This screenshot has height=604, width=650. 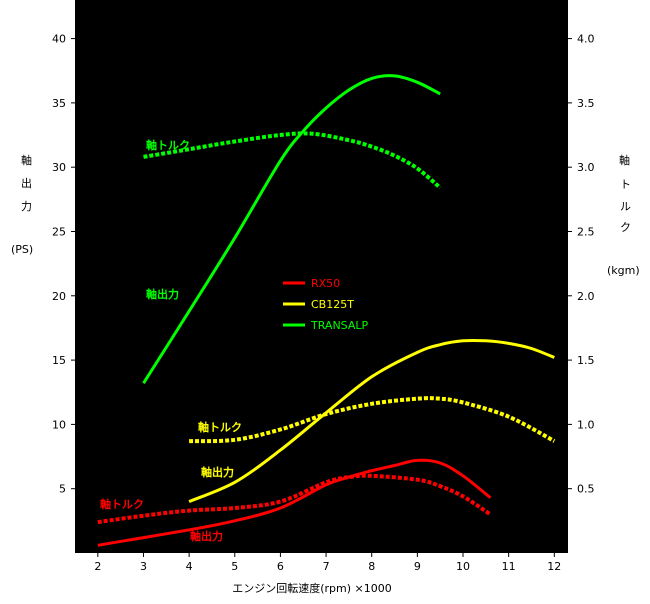 What do you see at coordinates (554, 566) in the screenshot?
I see `x-tick-label-12: 12` at bounding box center [554, 566].